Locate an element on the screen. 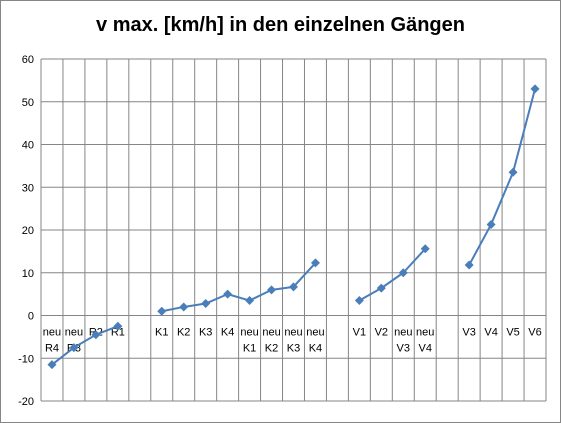 This screenshot has height=423, width=561. y-tick-label: 60 is located at coordinates (28, 60).